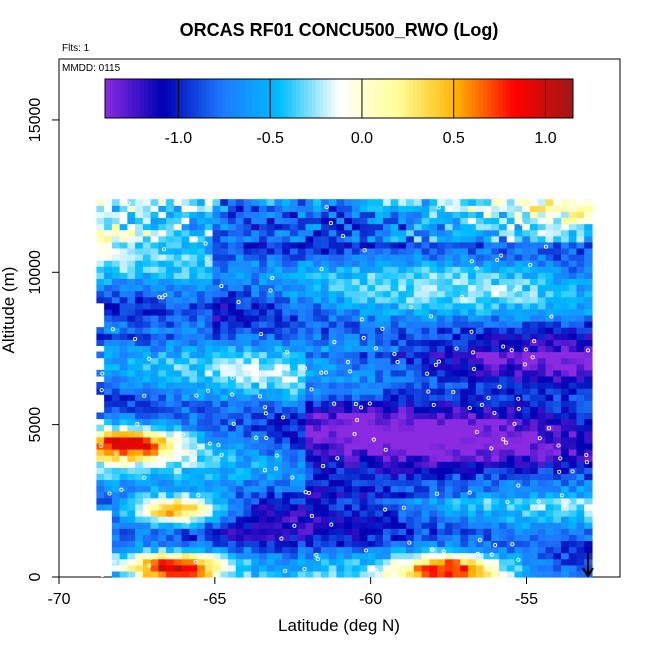 This screenshot has height=650, width=650. What do you see at coordinates (485, 98) in the screenshot?
I see `colorbar-segment` at bounding box center [485, 98].